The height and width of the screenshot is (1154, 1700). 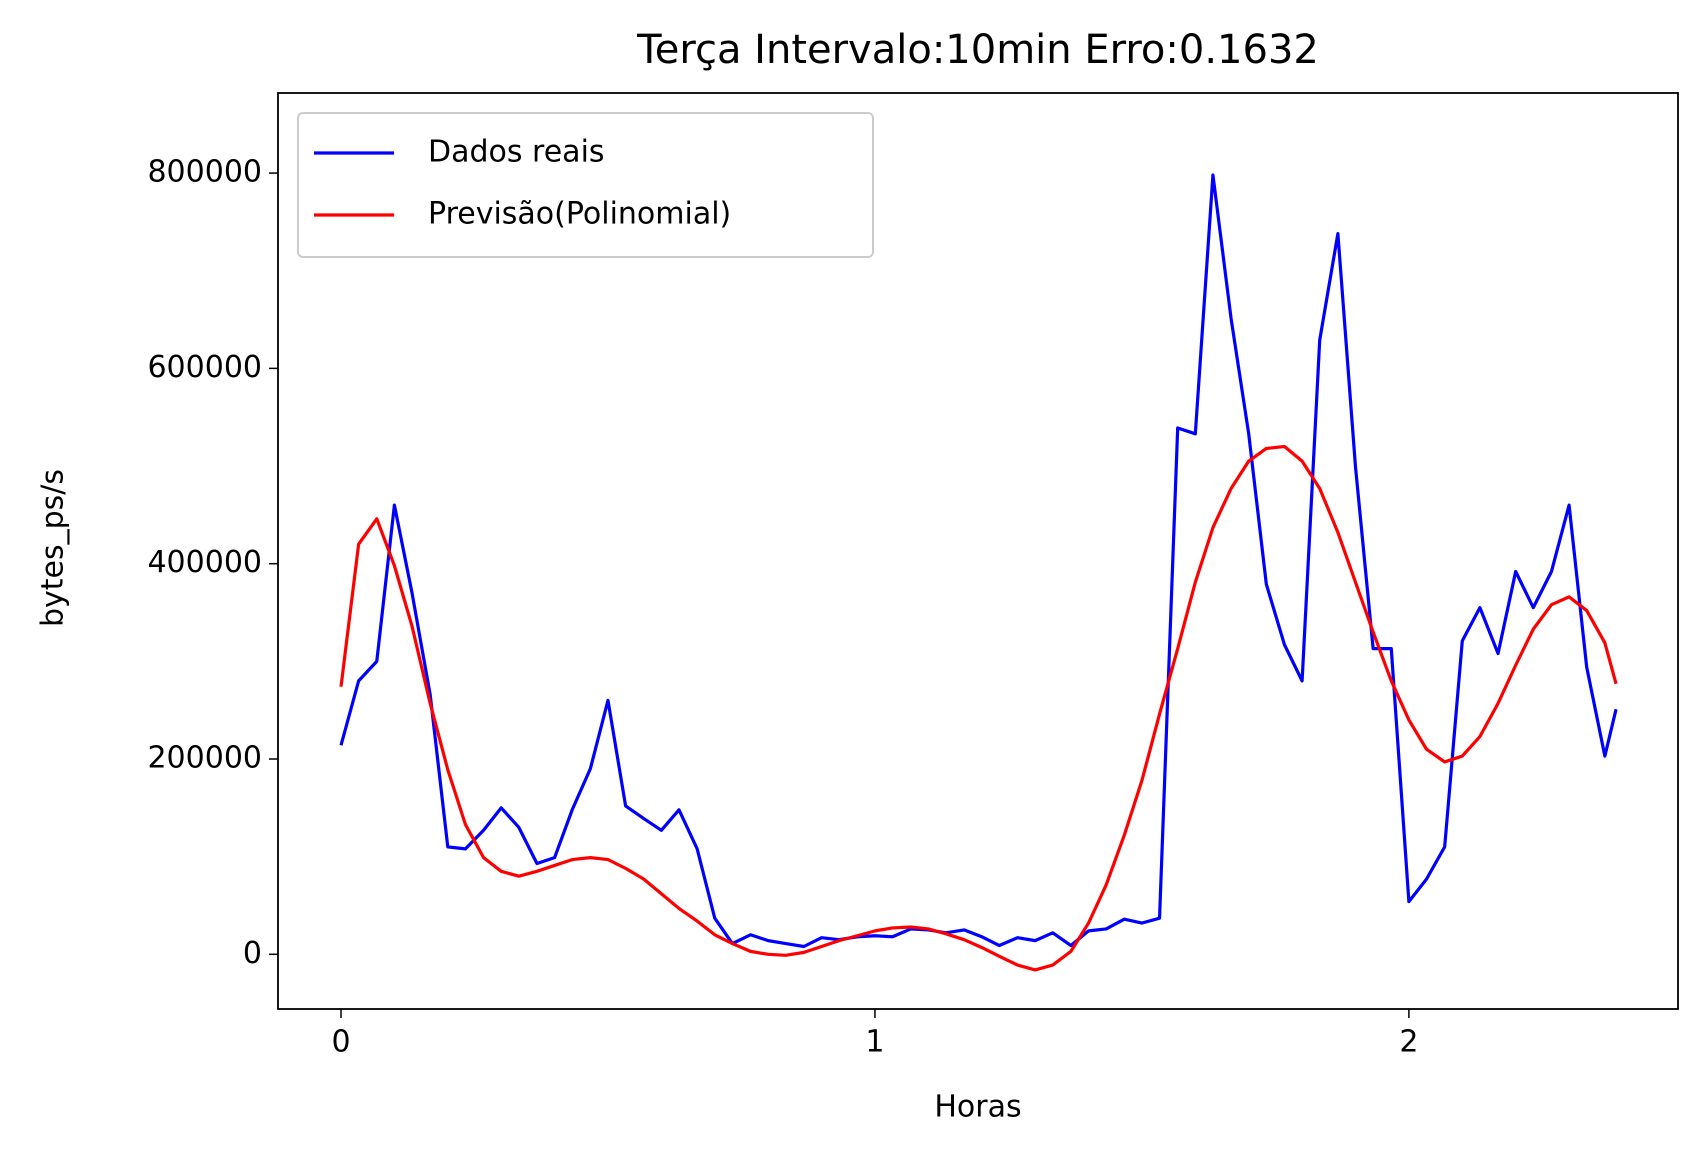 What do you see at coordinates (204, 367) in the screenshot?
I see `y-tick-label: 600000` at bounding box center [204, 367].